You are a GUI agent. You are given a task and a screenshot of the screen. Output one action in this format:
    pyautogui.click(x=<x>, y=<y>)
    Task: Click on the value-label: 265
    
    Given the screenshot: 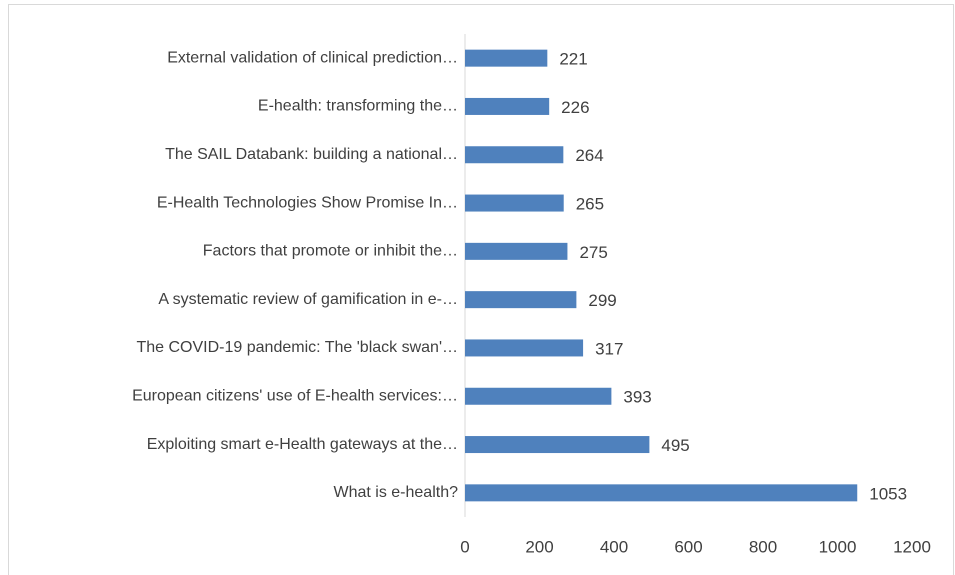 What is the action you would take?
    pyautogui.click(x=590, y=204)
    